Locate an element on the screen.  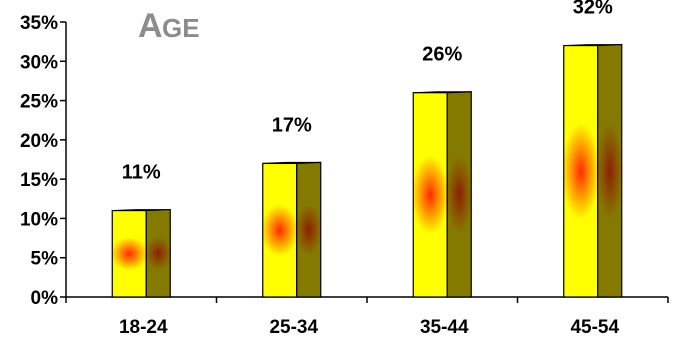
x-tick-label: 35-44 is located at coordinates (444, 327).